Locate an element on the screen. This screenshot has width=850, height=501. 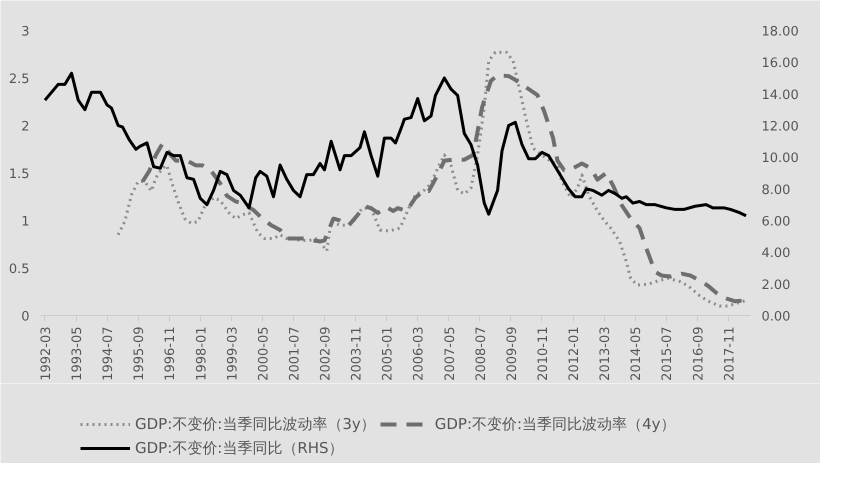
y-tick-label: 3 is located at coordinates (25, 32).